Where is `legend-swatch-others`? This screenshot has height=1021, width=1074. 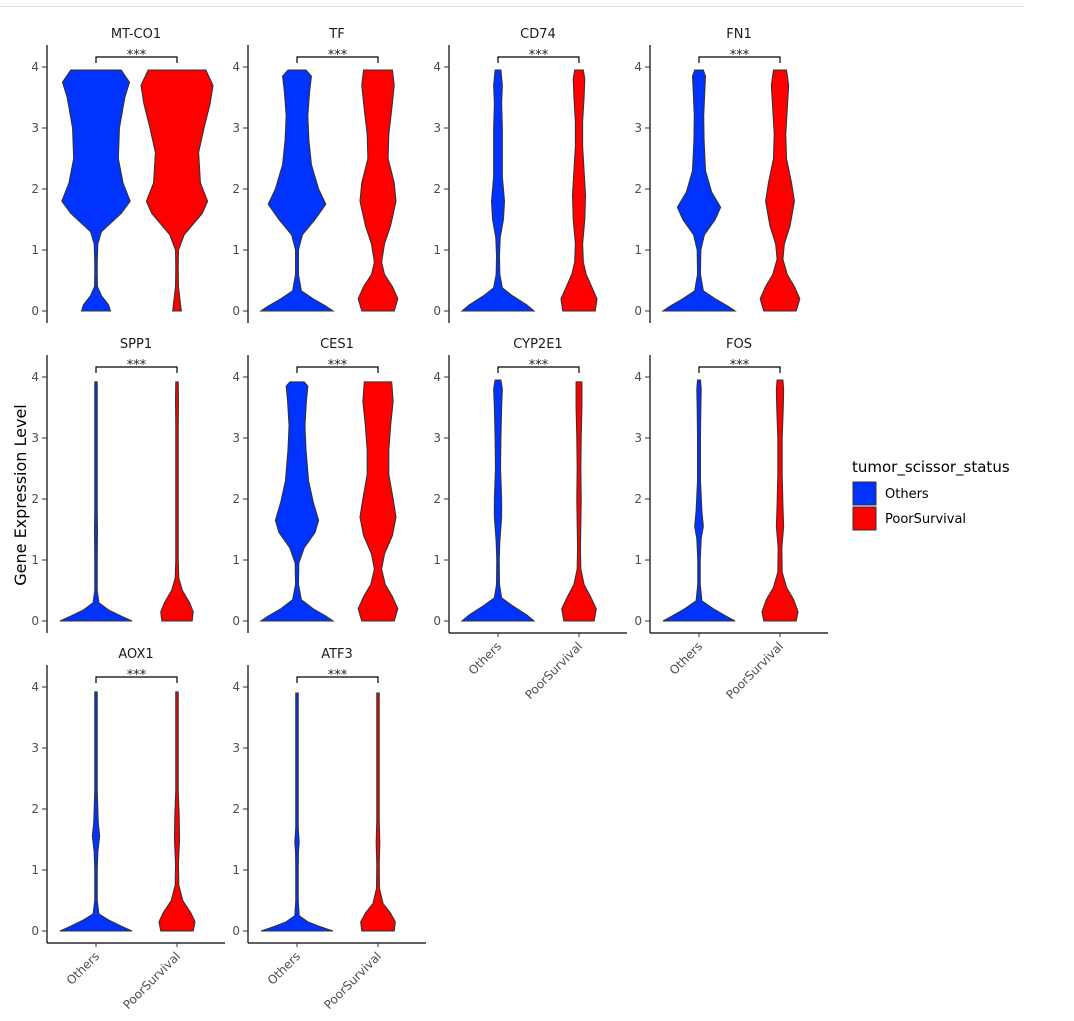 legend-swatch-others is located at coordinates (864, 493).